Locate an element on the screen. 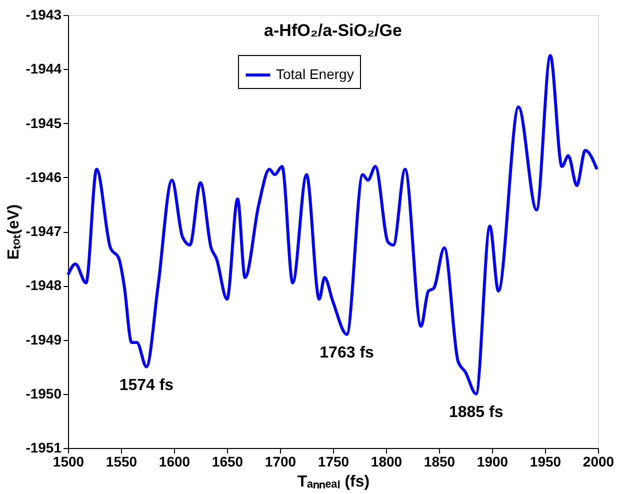 The image size is (629, 494). annotation: 1763 fs is located at coordinates (347, 353).